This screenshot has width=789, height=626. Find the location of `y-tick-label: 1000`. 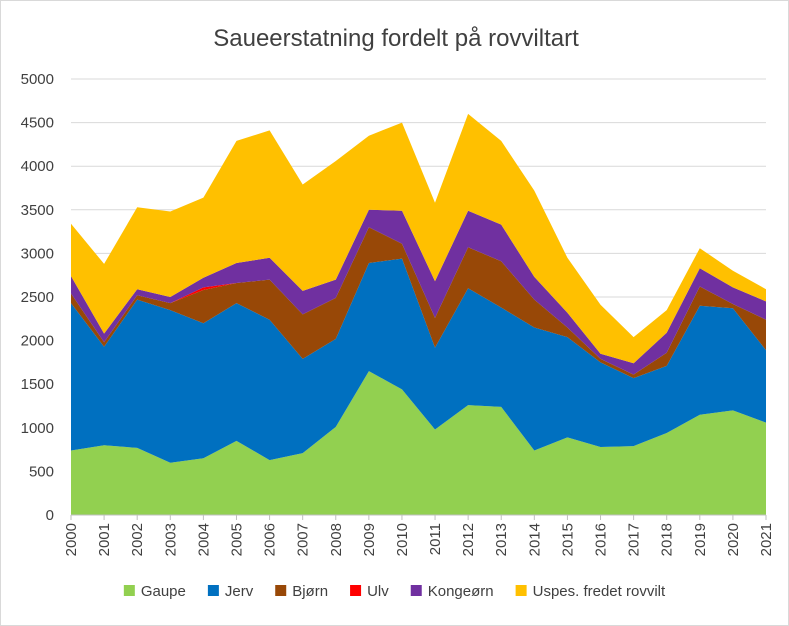

y-tick-label: 1000 is located at coordinates (37, 428).